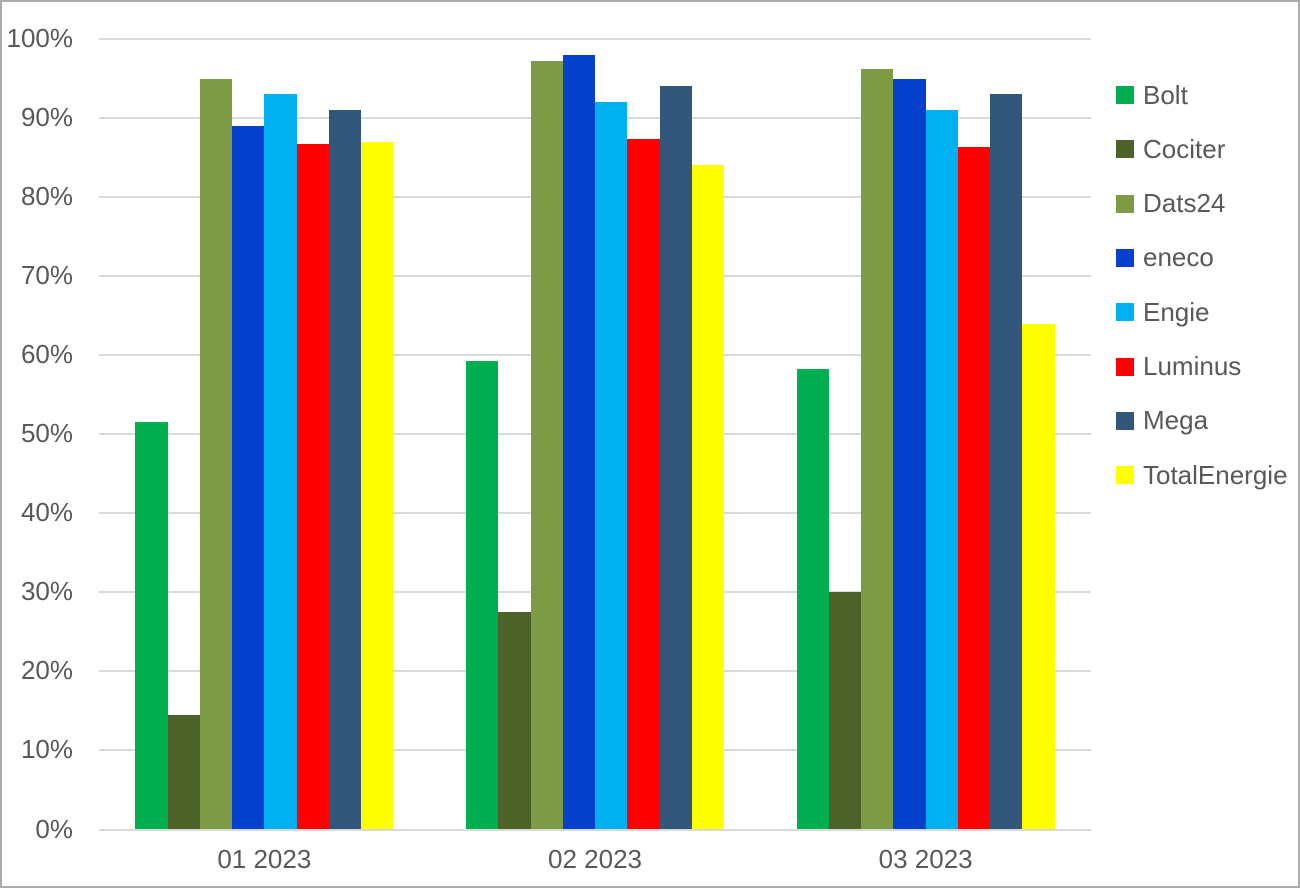 Image resolution: width=1300 pixels, height=888 pixels. What do you see at coordinates (675, 458) in the screenshot?
I see `bar-mega-02-2023` at bounding box center [675, 458].